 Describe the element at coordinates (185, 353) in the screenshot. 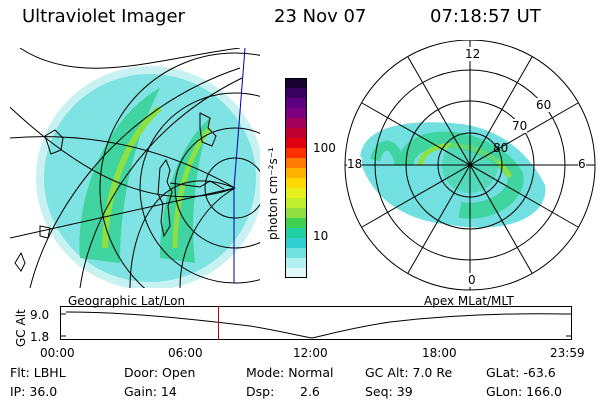

I see `time-tick-0600: 06:00` at that location.